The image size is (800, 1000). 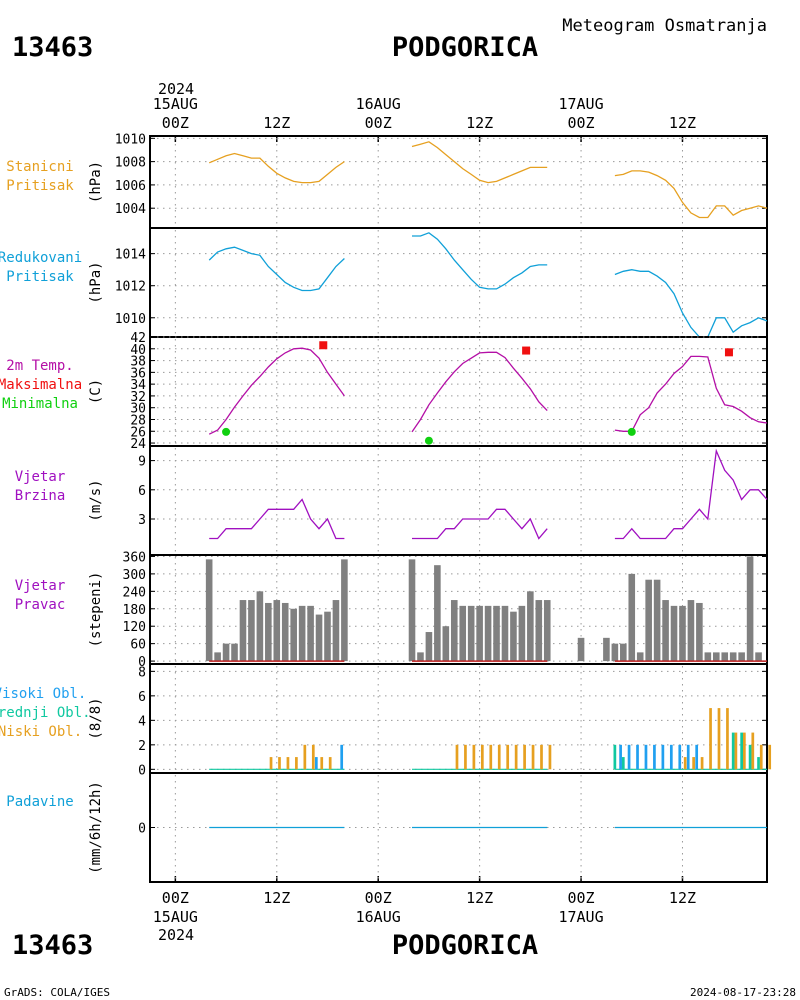 I want to click on y-tick-label: 32, so click(x=138, y=397).